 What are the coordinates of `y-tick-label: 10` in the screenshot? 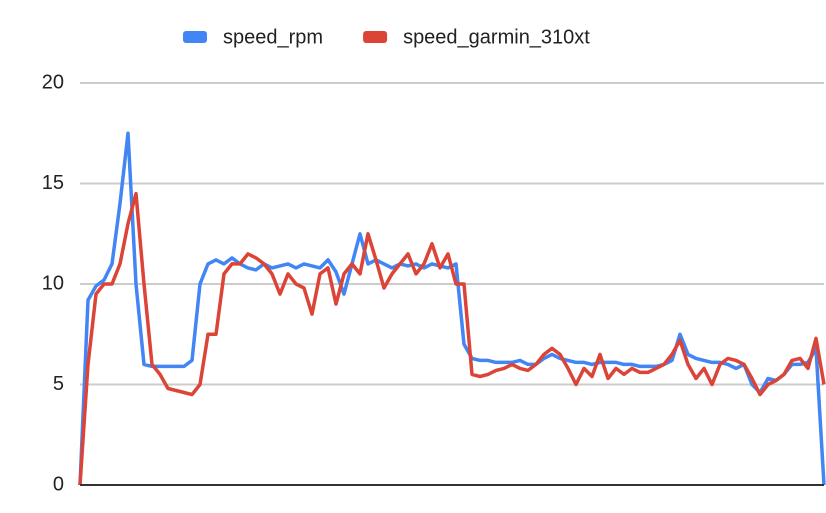 It's located at (53, 283).